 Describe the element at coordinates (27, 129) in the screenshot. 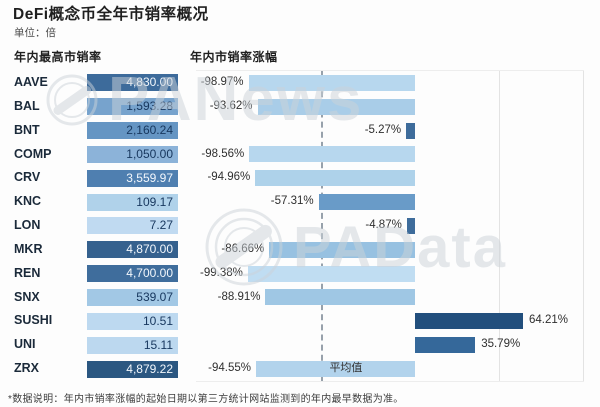

I see `coin-label: BNT` at that location.